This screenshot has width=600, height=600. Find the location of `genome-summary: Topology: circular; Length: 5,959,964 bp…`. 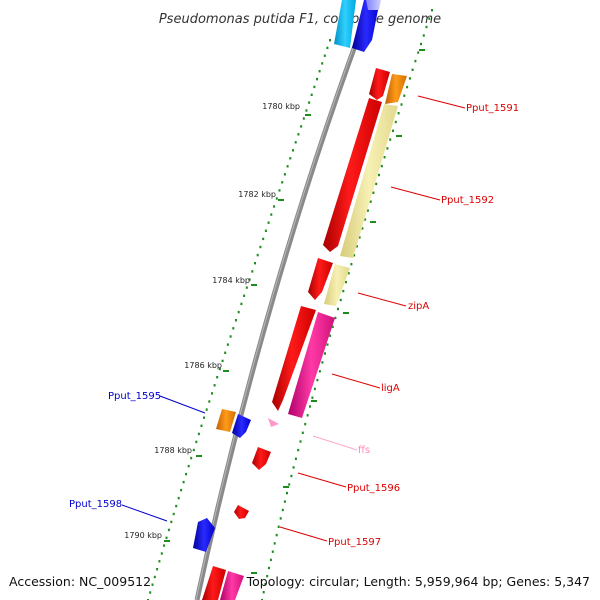

genome-summary: Topology: circular; Length: 5,959,964 bp… is located at coordinates (418, 581).